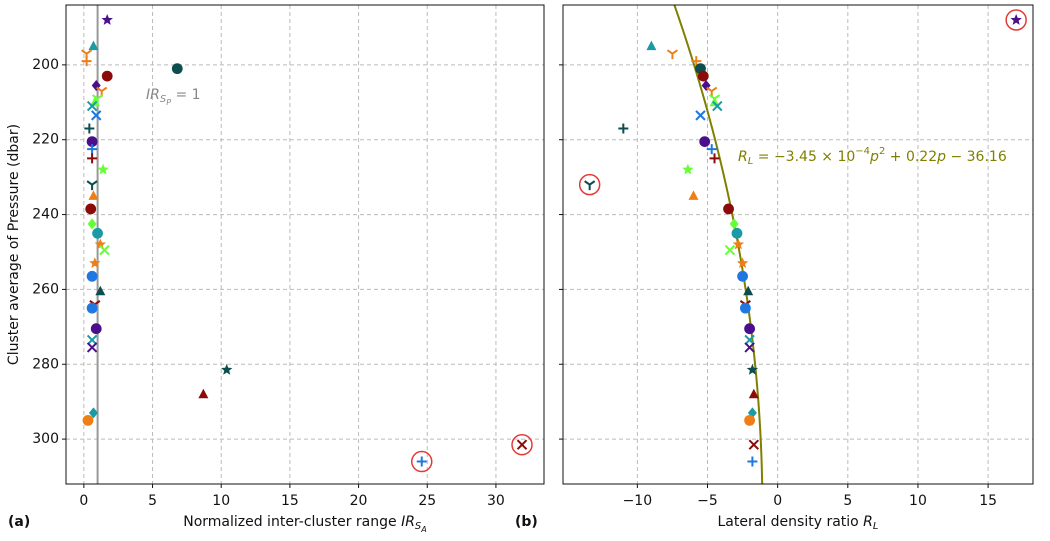 This screenshot has height=541, width=1050. What do you see at coordinates (804, 157) in the screenshot?
I see `annotation-part: = −3.45 × 10` at bounding box center [804, 157].